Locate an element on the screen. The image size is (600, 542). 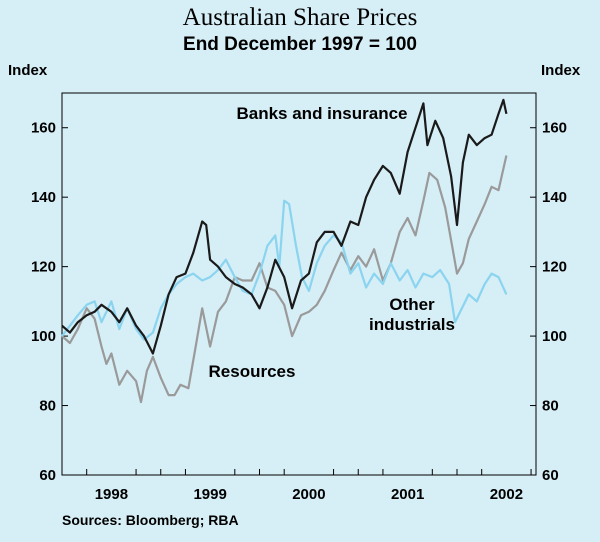
y-axis-label-right: Index is located at coordinates (561, 70).